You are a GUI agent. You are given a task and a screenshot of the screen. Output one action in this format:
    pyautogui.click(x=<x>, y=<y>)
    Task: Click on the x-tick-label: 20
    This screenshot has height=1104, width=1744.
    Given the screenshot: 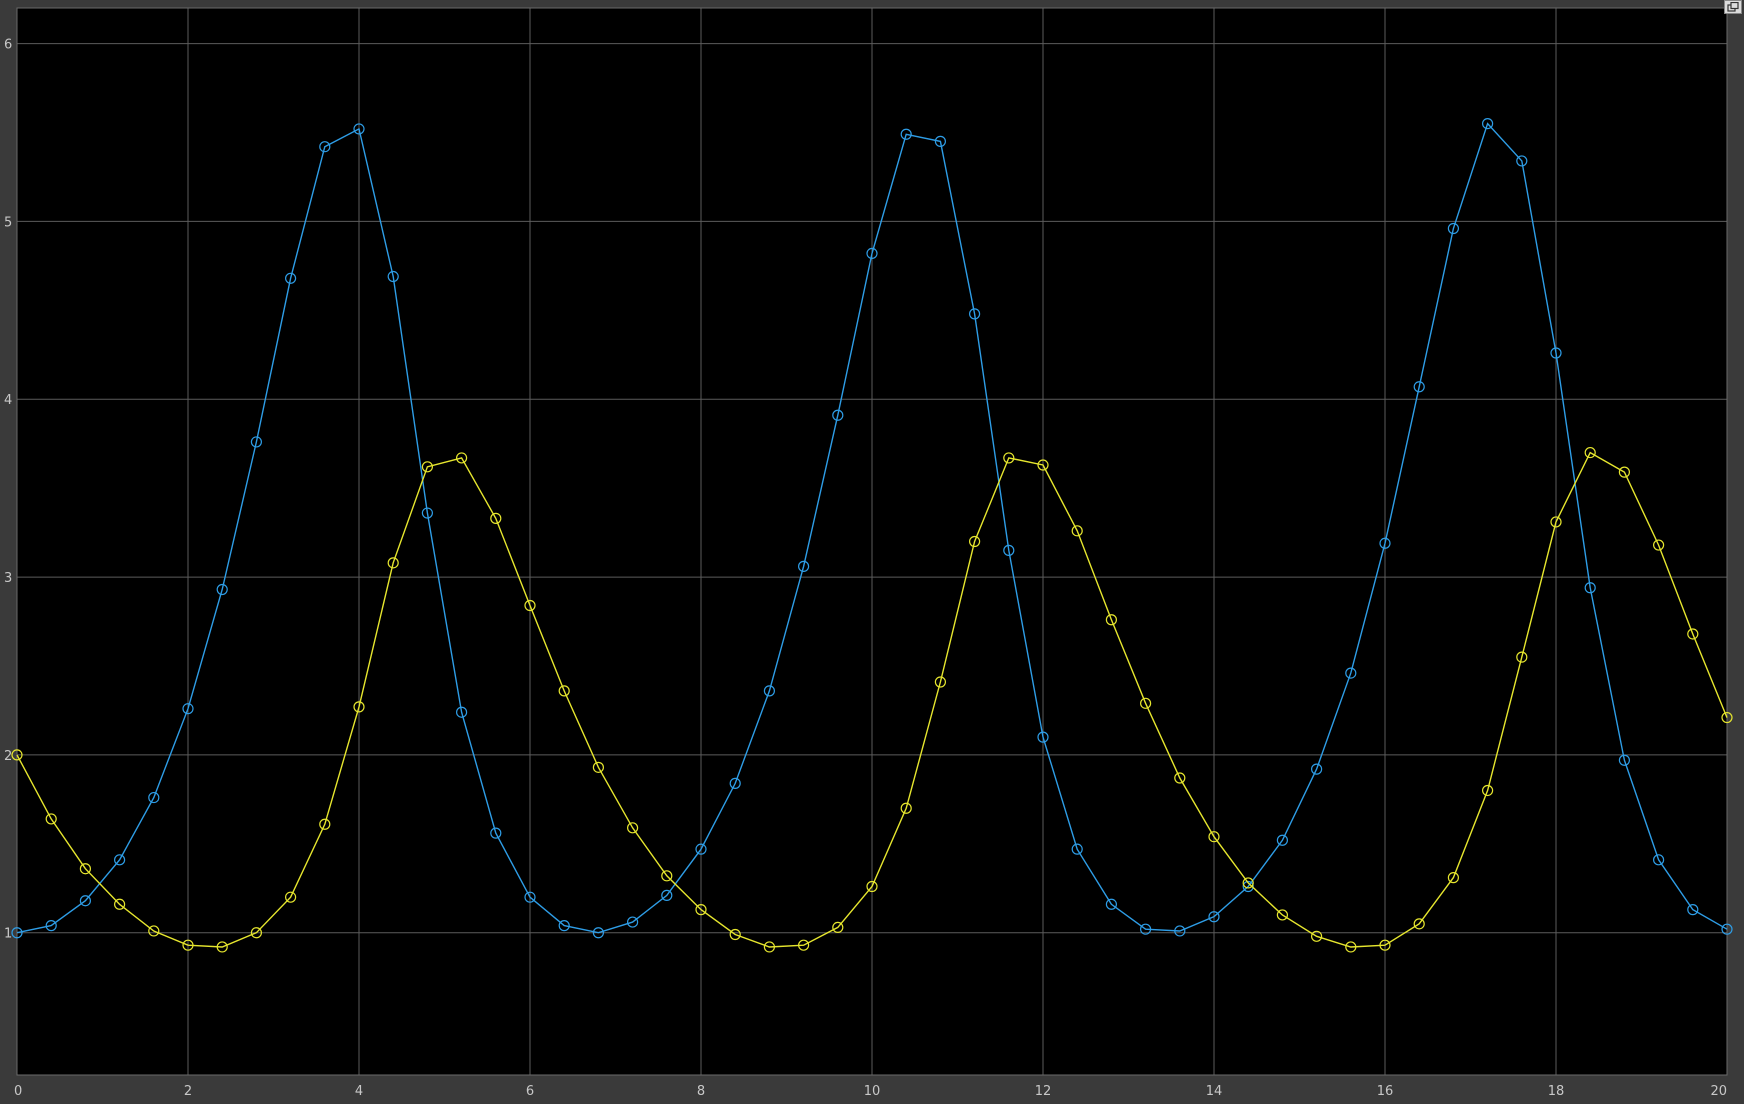 What is the action you would take?
    pyautogui.click(x=1718, y=1091)
    